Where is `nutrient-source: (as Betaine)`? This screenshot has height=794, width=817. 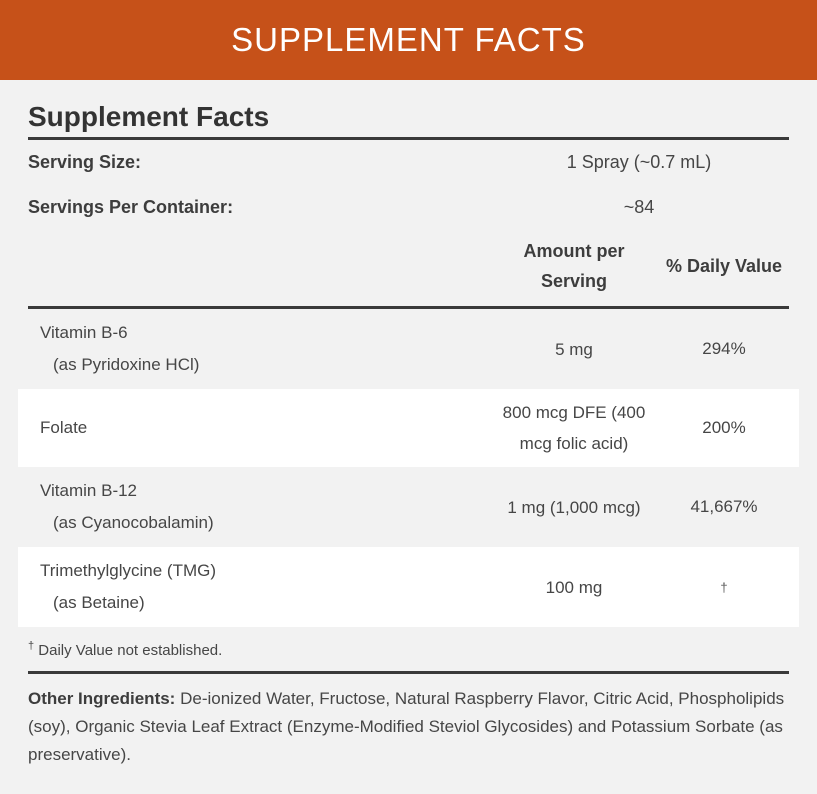
nutrient-source: (as Betaine) is located at coordinates (99, 602).